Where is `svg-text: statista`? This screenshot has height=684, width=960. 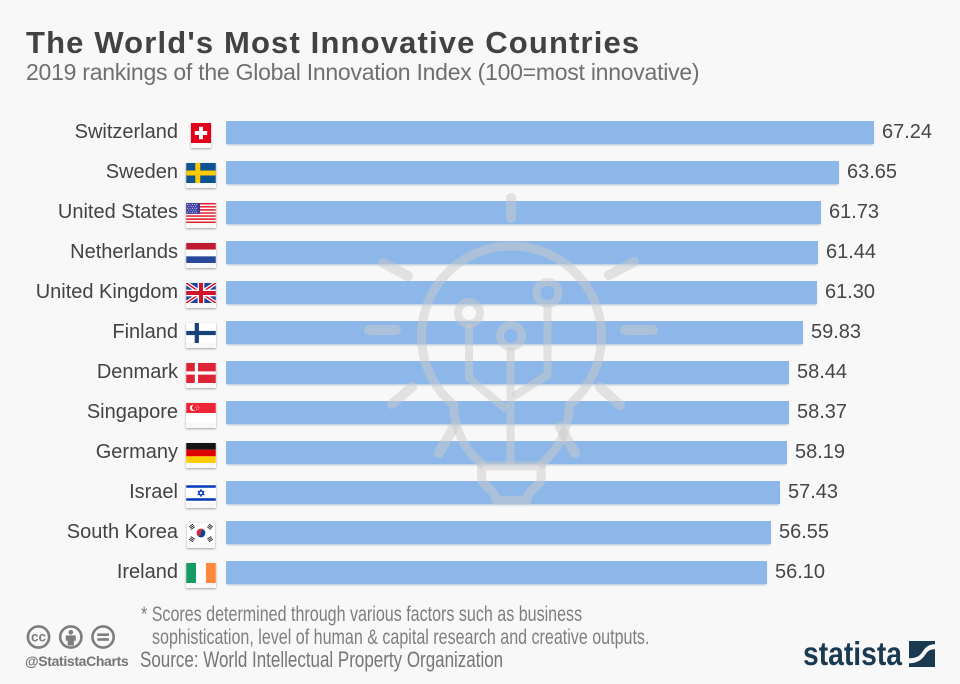
svg-text: statista is located at coordinates (853, 653).